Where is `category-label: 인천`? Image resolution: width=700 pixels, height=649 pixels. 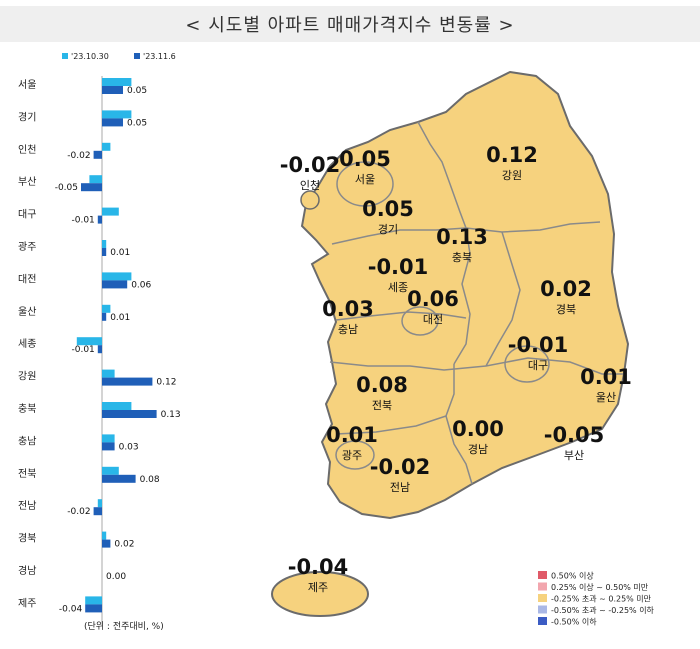
category-label: 인천 is located at coordinates (27, 150).